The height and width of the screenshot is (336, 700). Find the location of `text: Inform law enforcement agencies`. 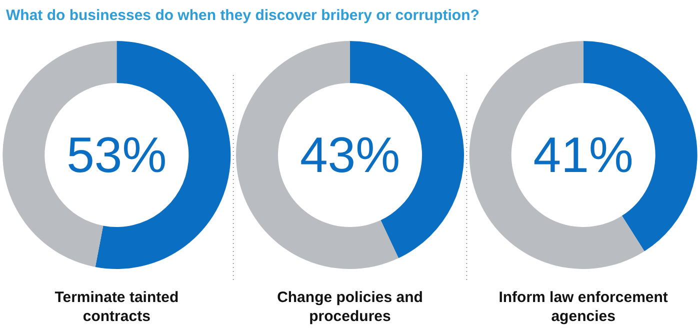

text: Inform law enforcement agencies is located at coordinates (583, 307).